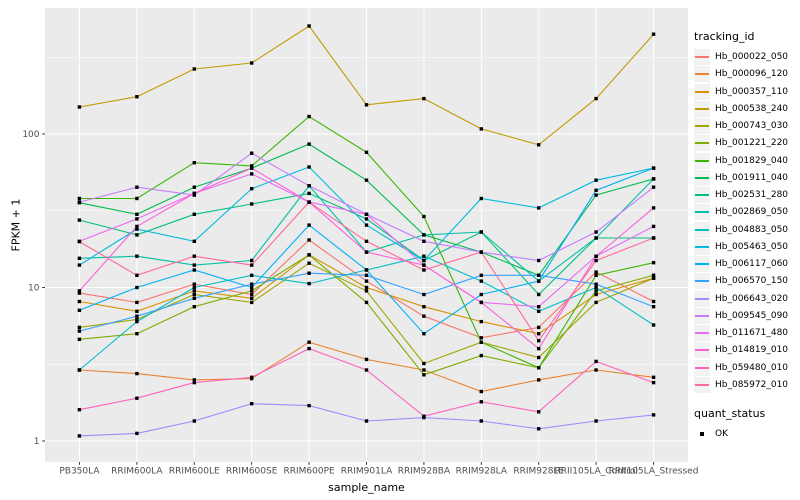 This screenshot has height=500, width=800. I want to click on legend-item-label: Hb_006643_020, so click(752, 298).